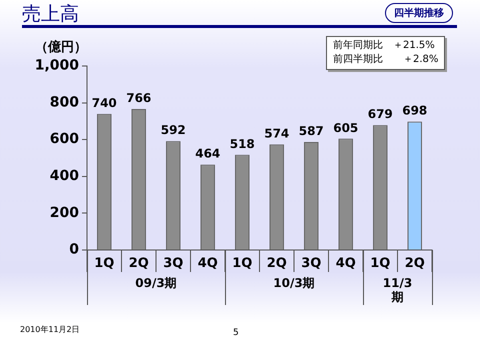  What do you see at coordinates (236, 333) in the screenshot?
I see `text: 5` at bounding box center [236, 333].